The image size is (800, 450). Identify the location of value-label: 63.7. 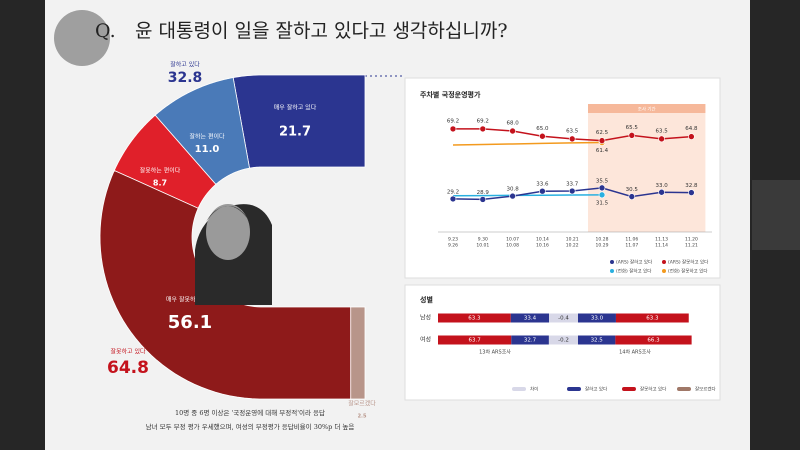
(475, 341).